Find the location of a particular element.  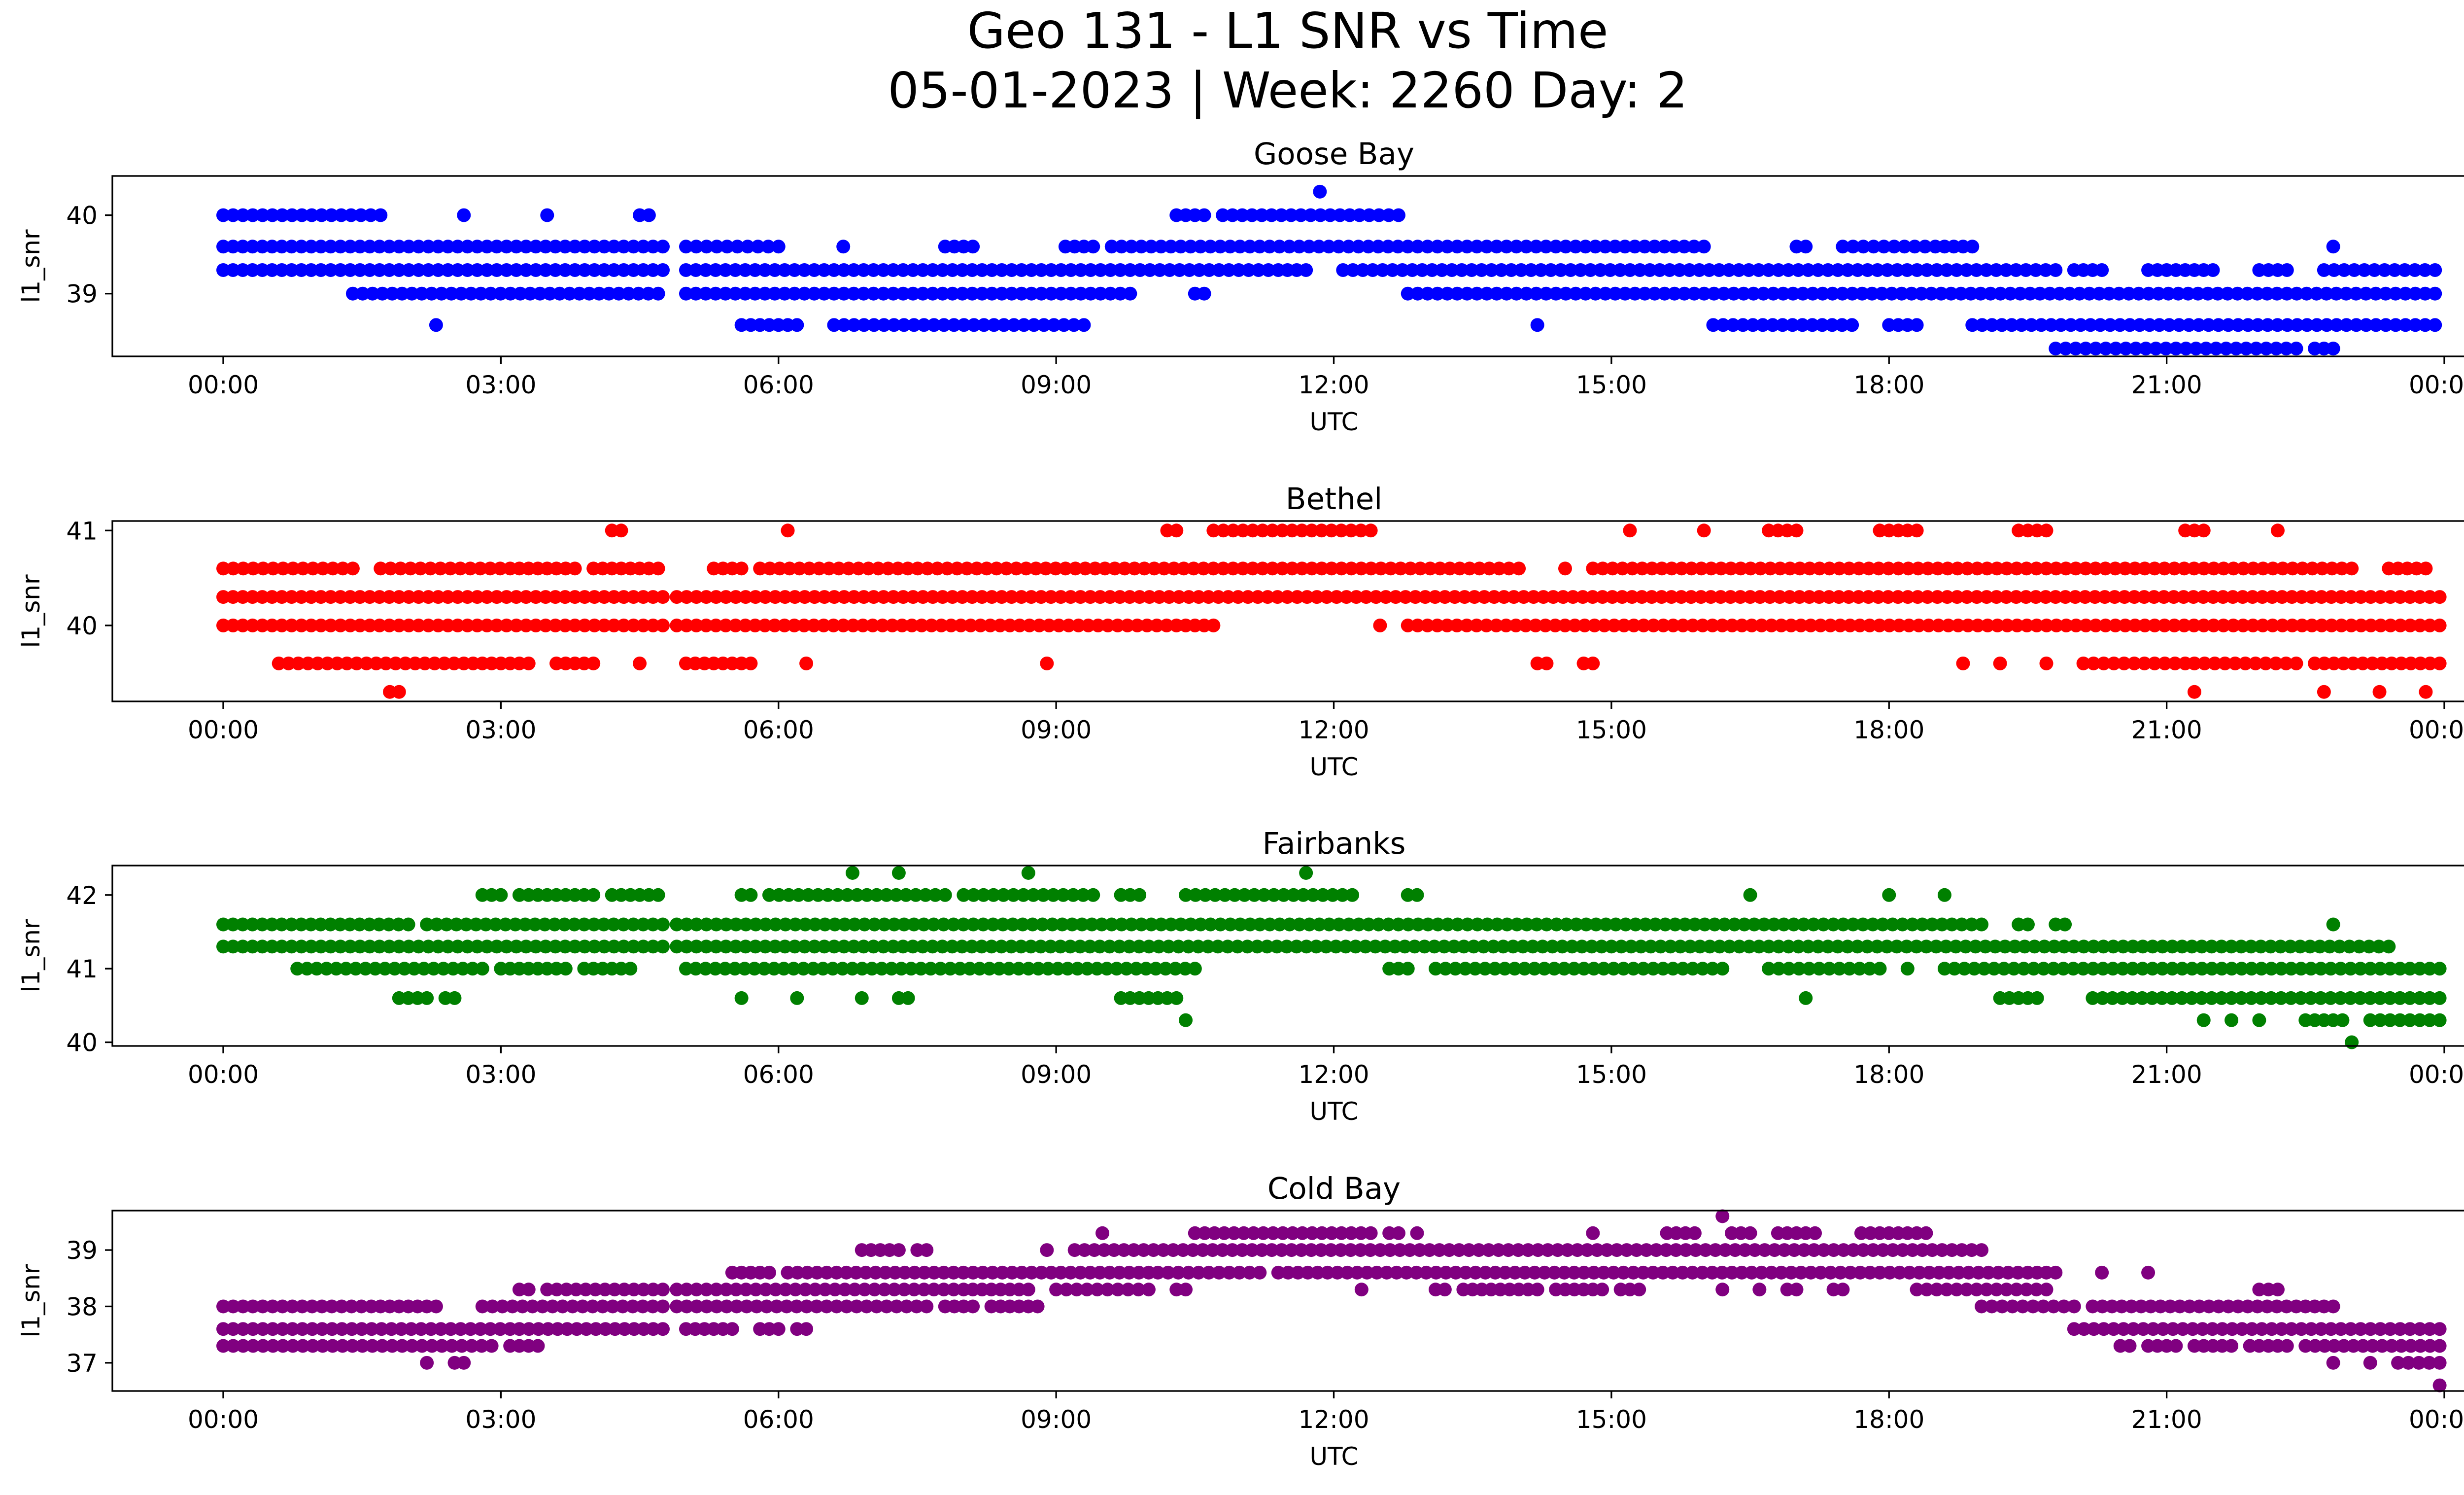

bethel-x-tick-label: 18:00 is located at coordinates (1888, 730).